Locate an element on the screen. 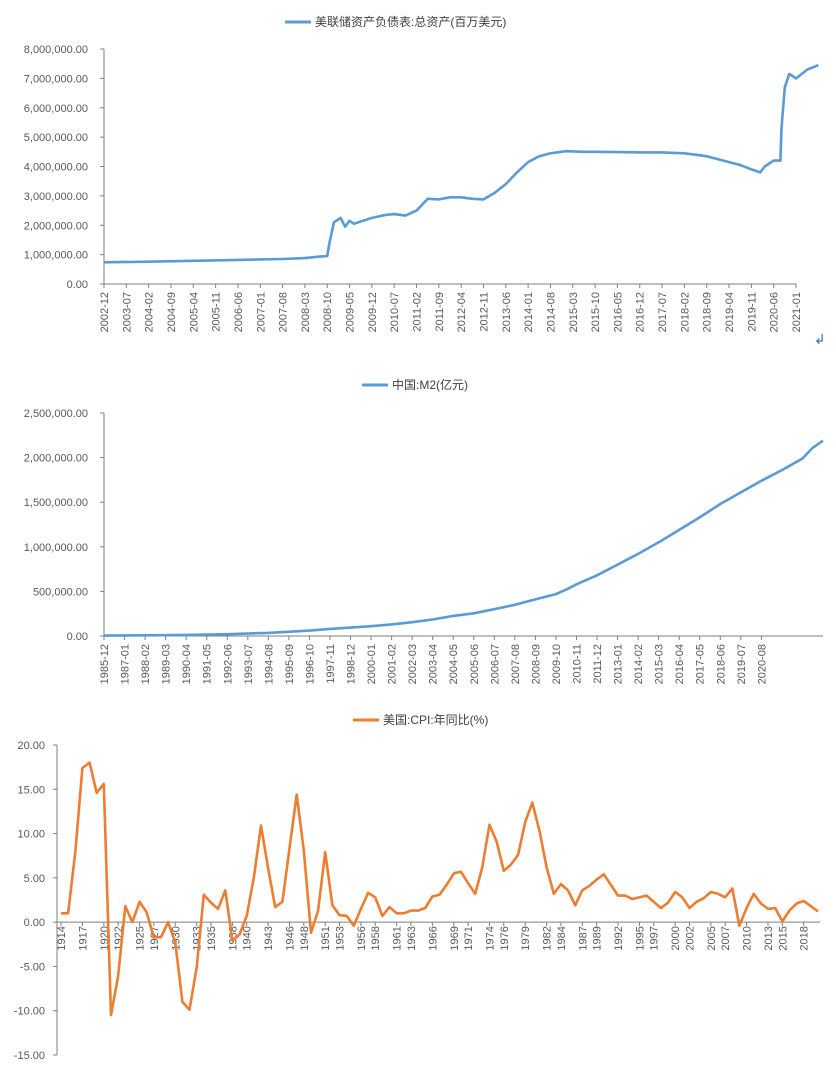 The width and height of the screenshot is (836, 1068). x-tick-label: 2010-11 is located at coordinates (577, 664).